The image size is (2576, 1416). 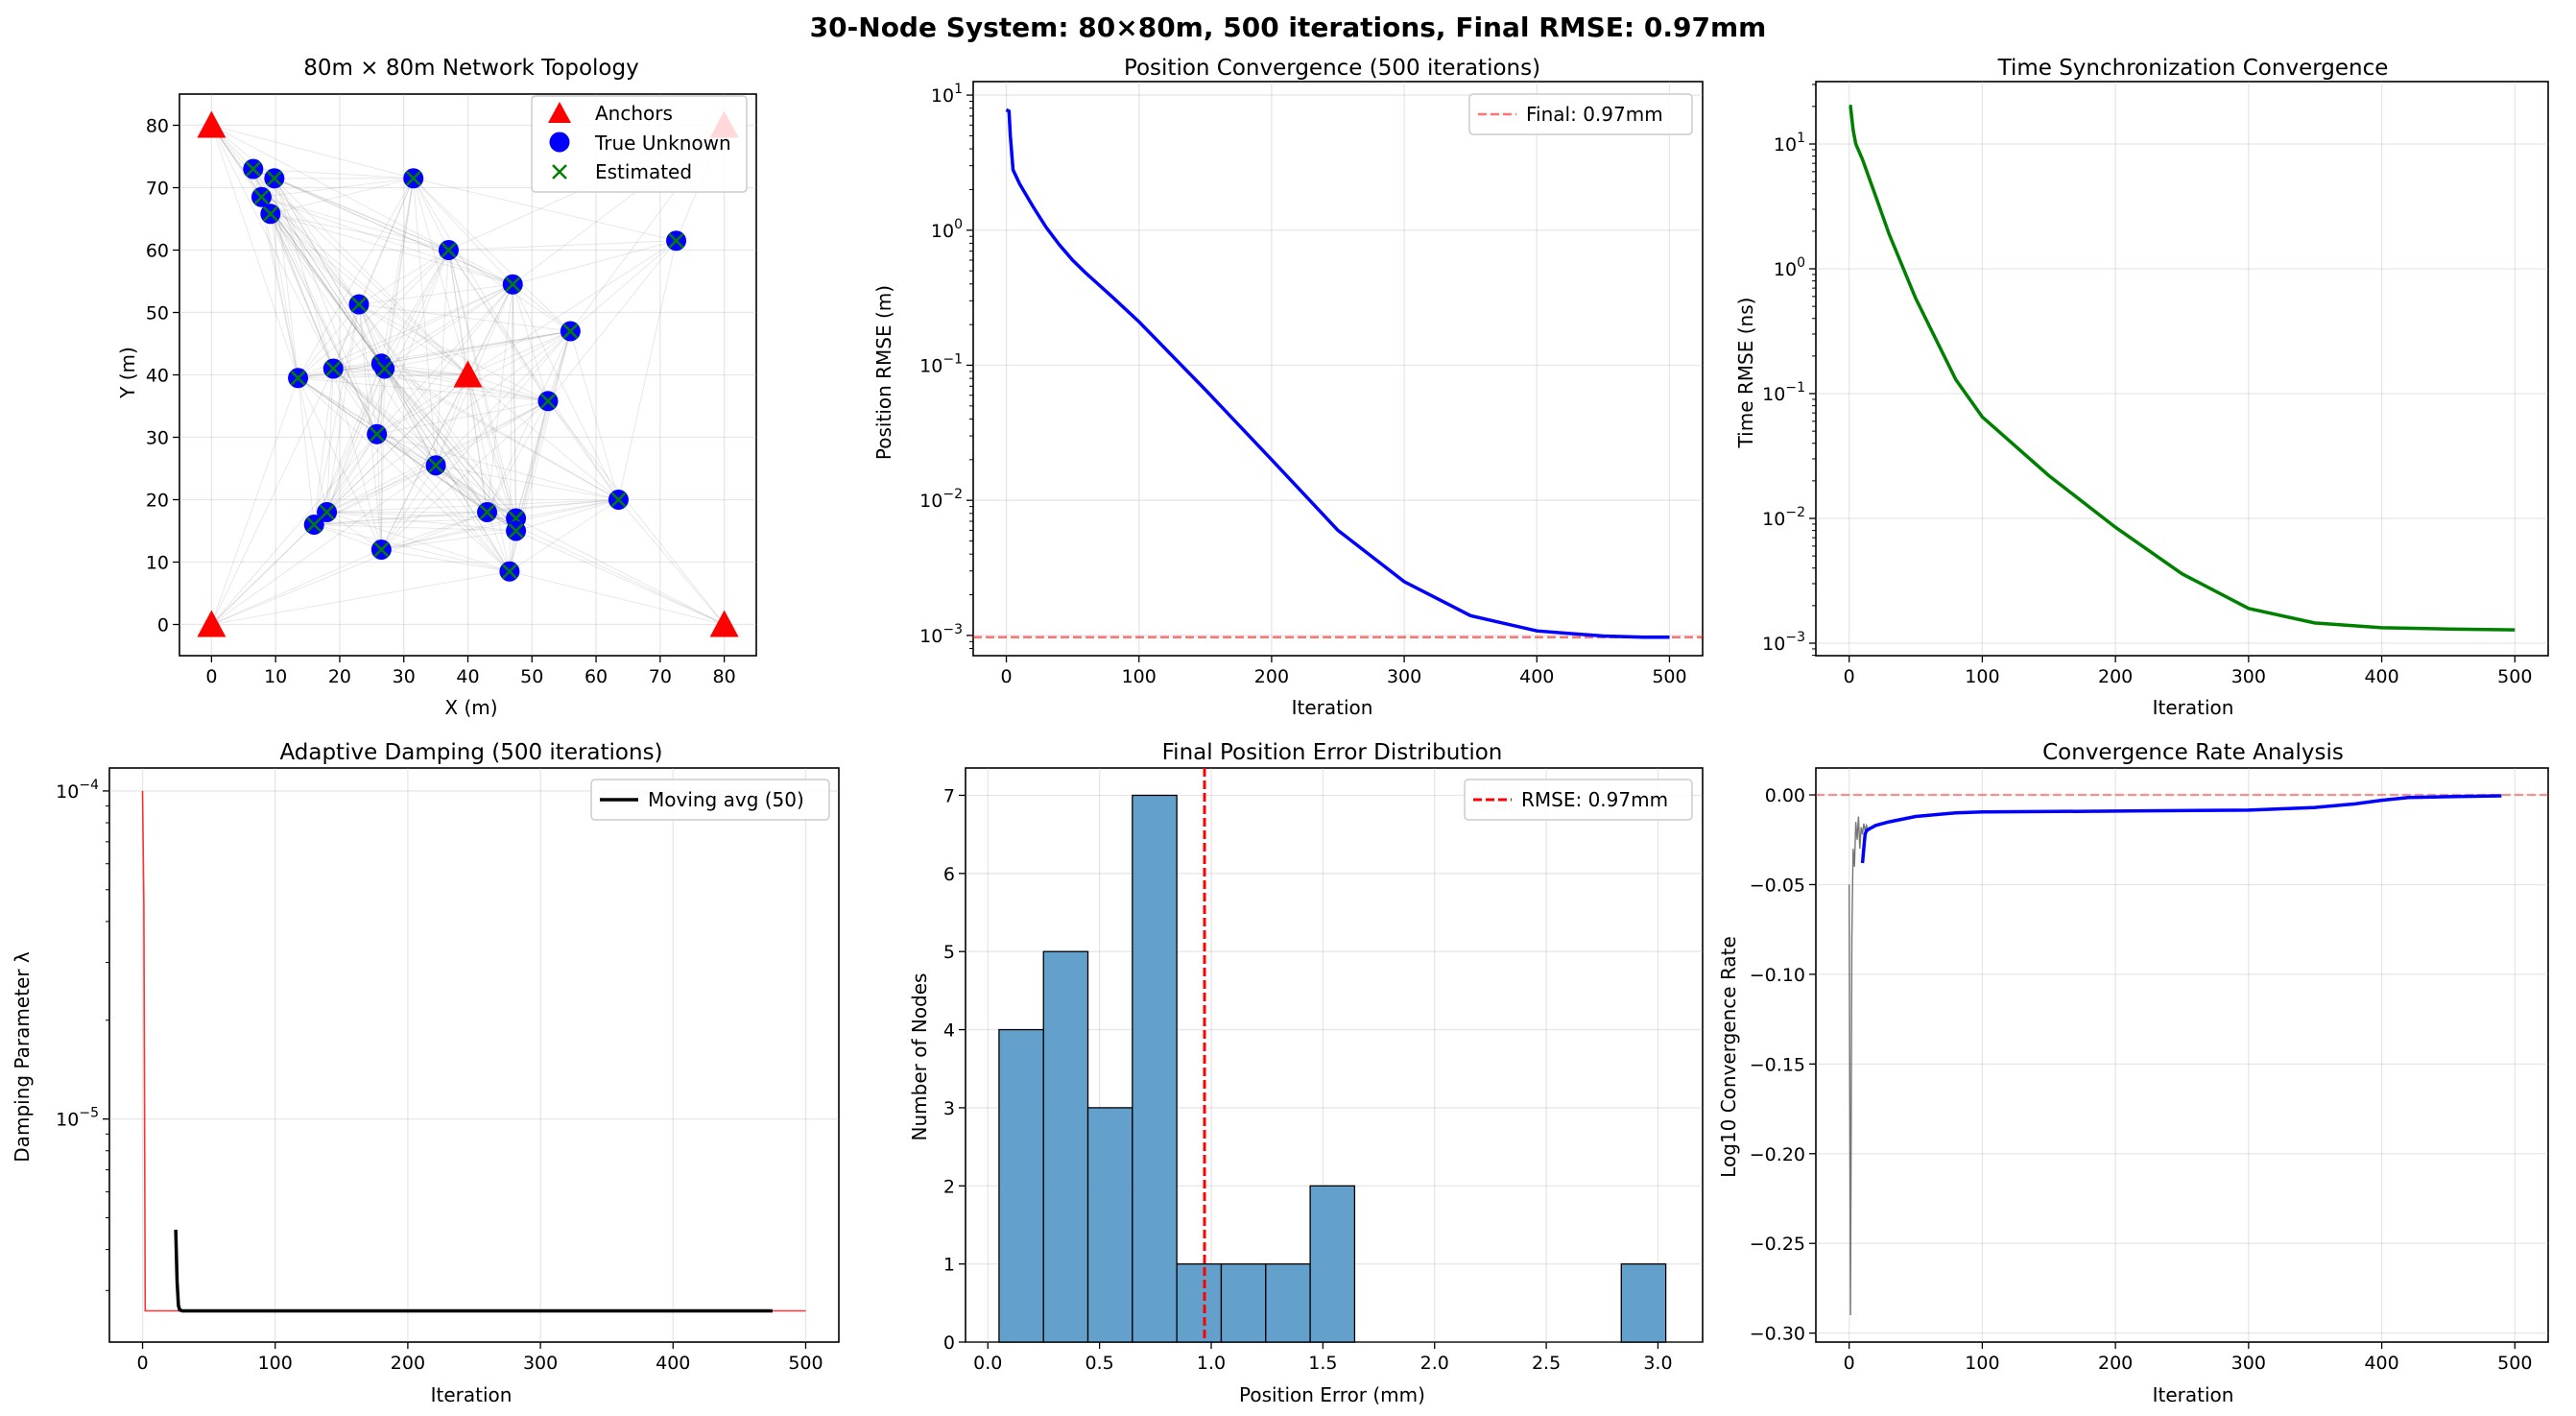 I want to click on anchor-node, so click(x=212, y=623).